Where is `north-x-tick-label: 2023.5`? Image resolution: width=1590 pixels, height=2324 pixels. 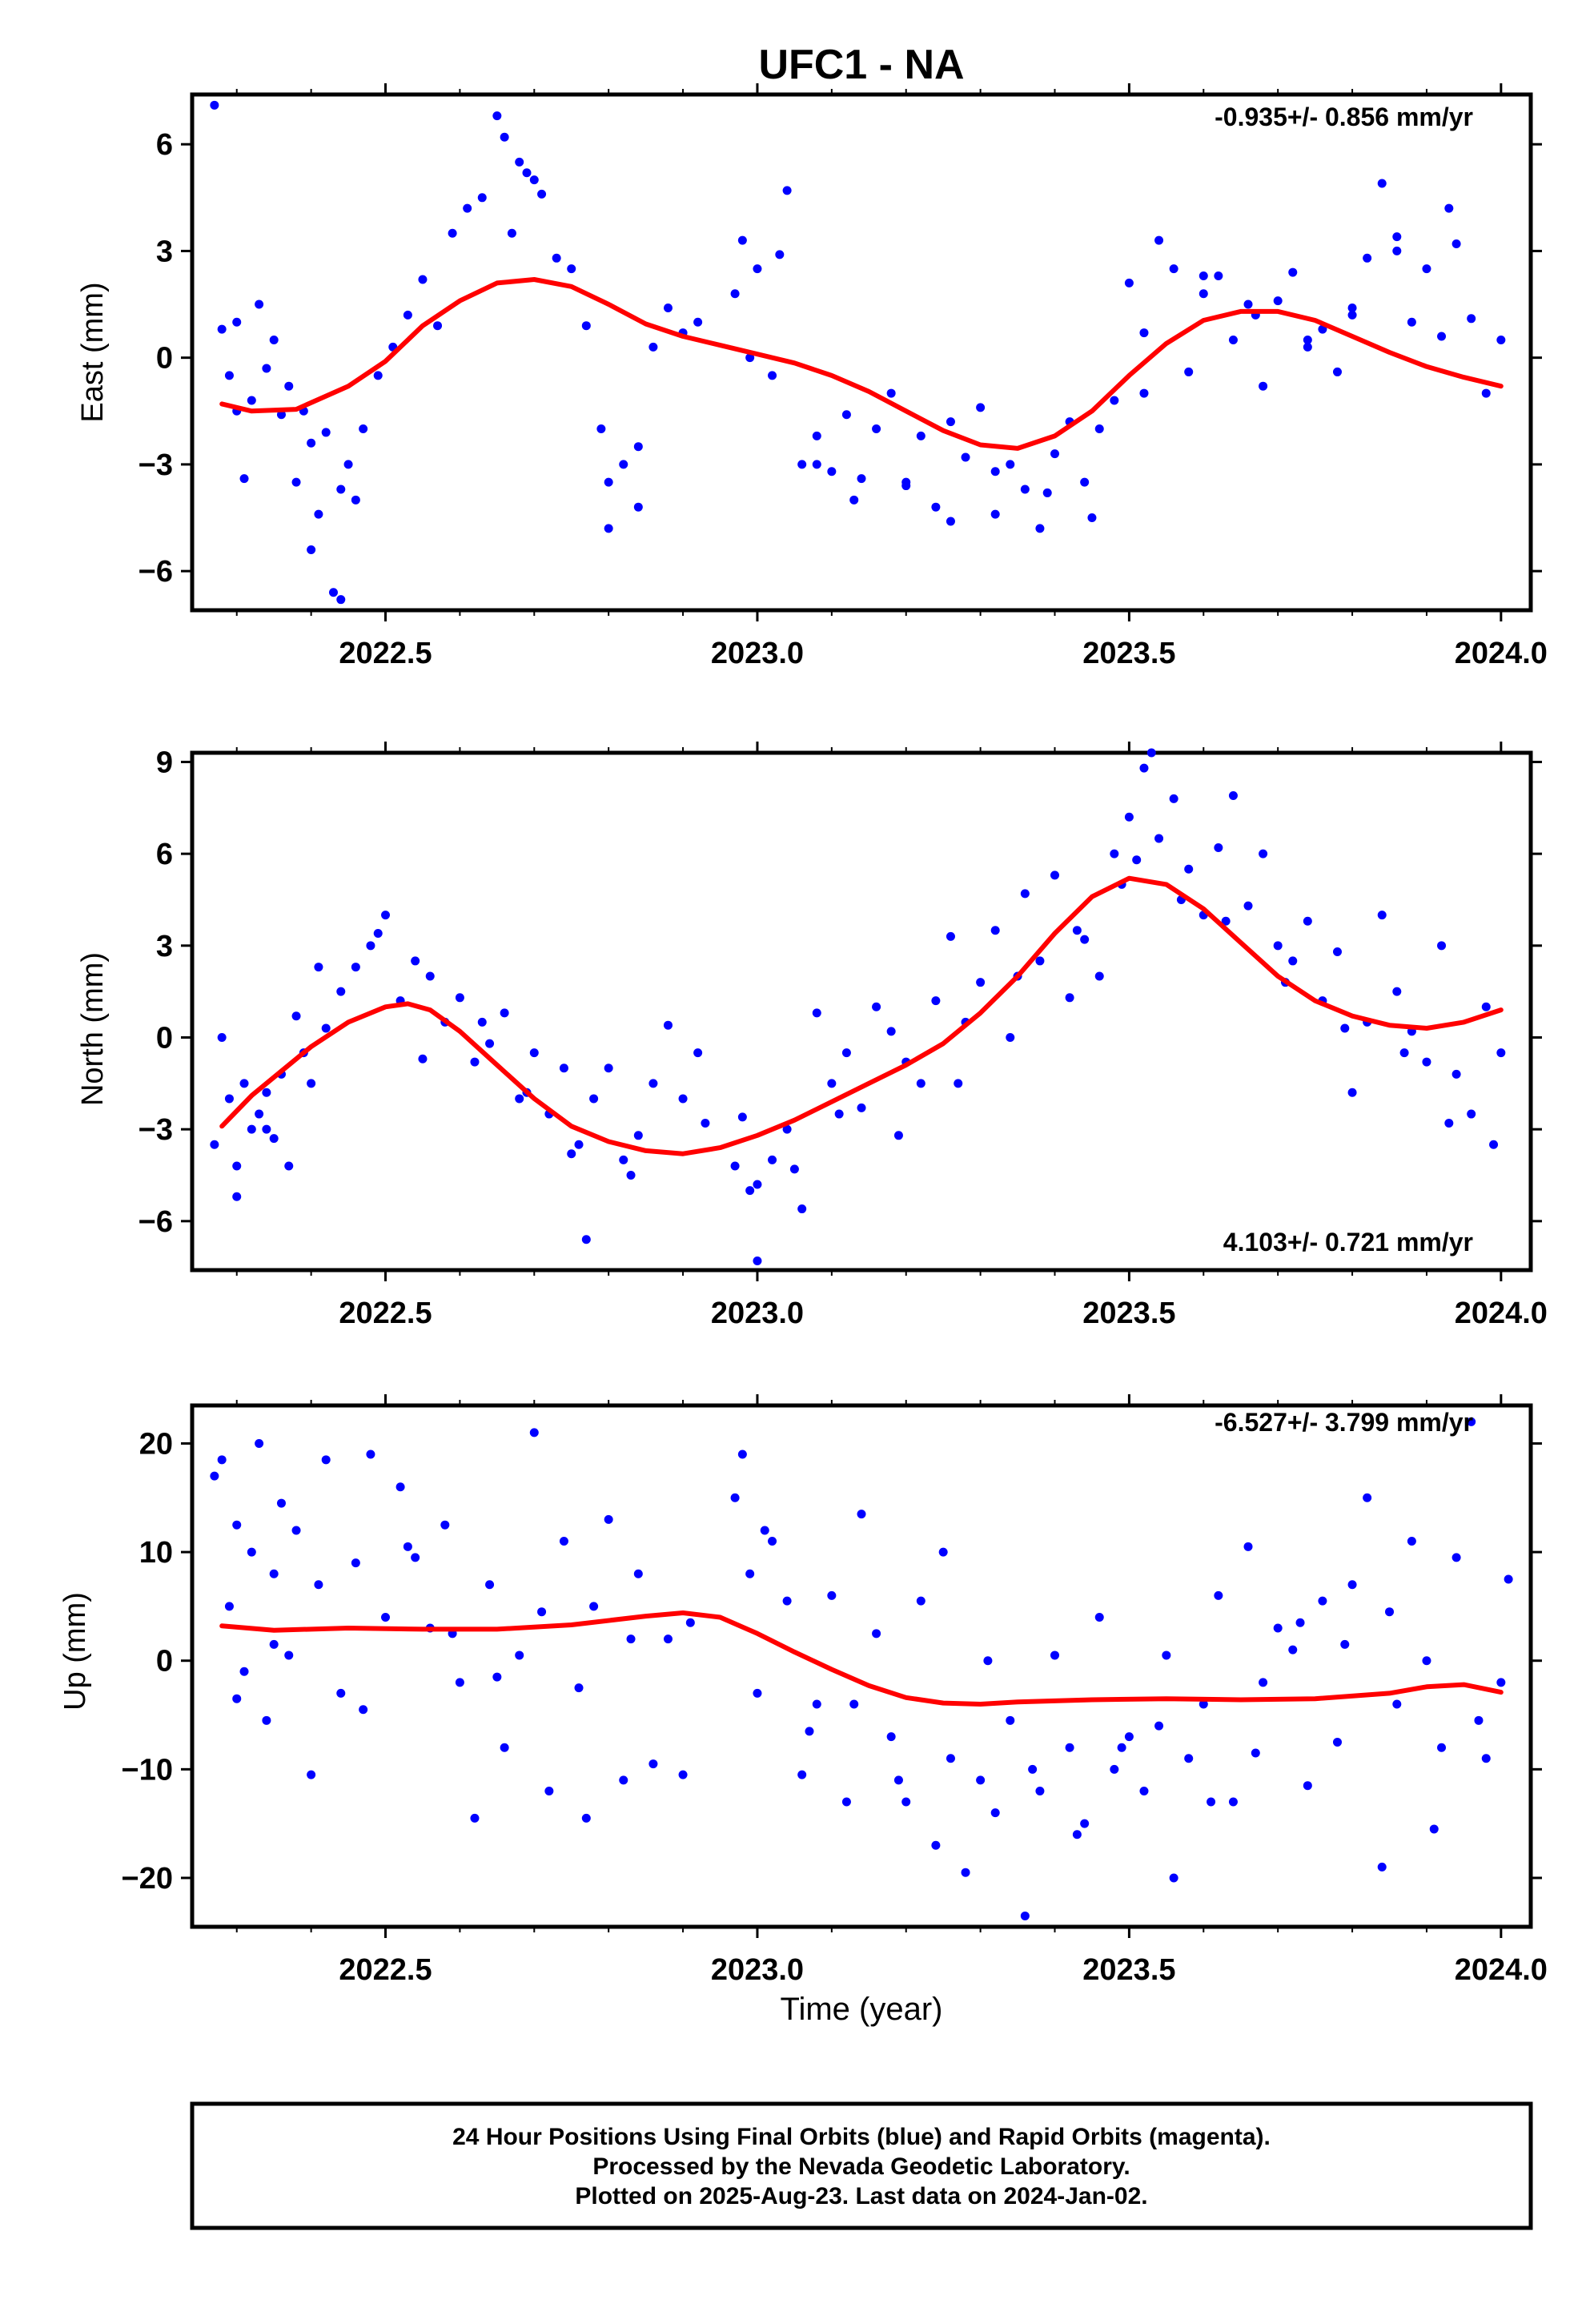
north-x-tick-label: 2023.5 is located at coordinates (1128, 1313).